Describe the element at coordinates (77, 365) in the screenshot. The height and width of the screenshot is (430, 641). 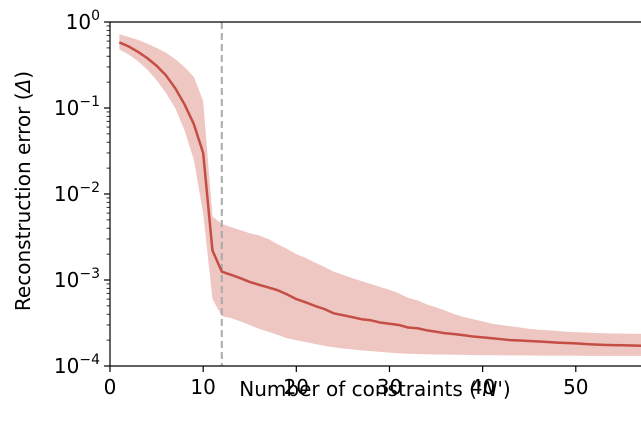
I see `y-tick-label: 10⁻⁴` at that location.